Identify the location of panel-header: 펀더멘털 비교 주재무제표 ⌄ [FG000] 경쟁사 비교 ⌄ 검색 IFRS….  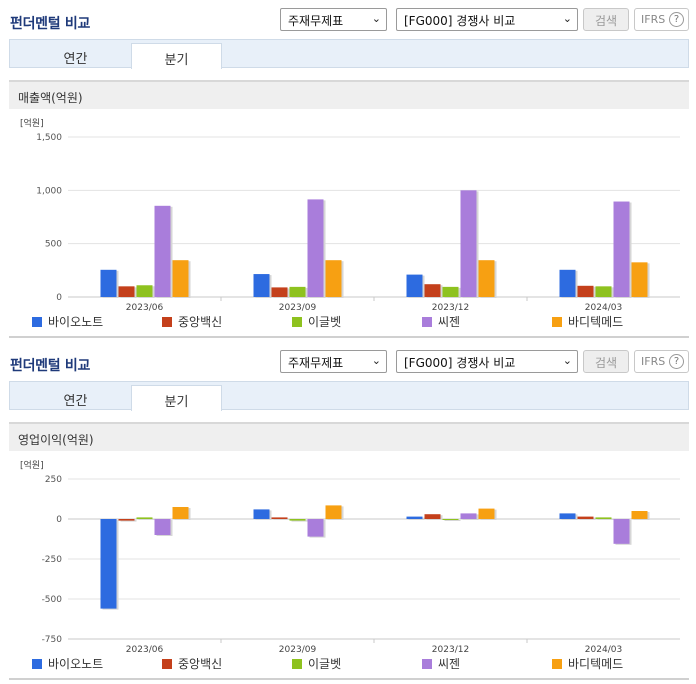
(348, 19).